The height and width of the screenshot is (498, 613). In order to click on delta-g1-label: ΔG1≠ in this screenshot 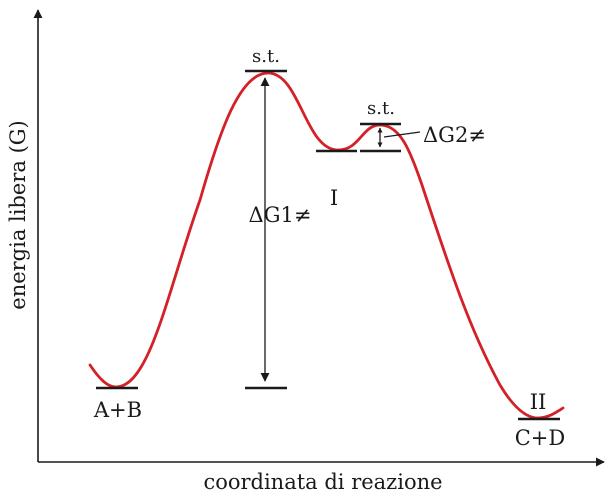, I will do `click(280, 215)`.